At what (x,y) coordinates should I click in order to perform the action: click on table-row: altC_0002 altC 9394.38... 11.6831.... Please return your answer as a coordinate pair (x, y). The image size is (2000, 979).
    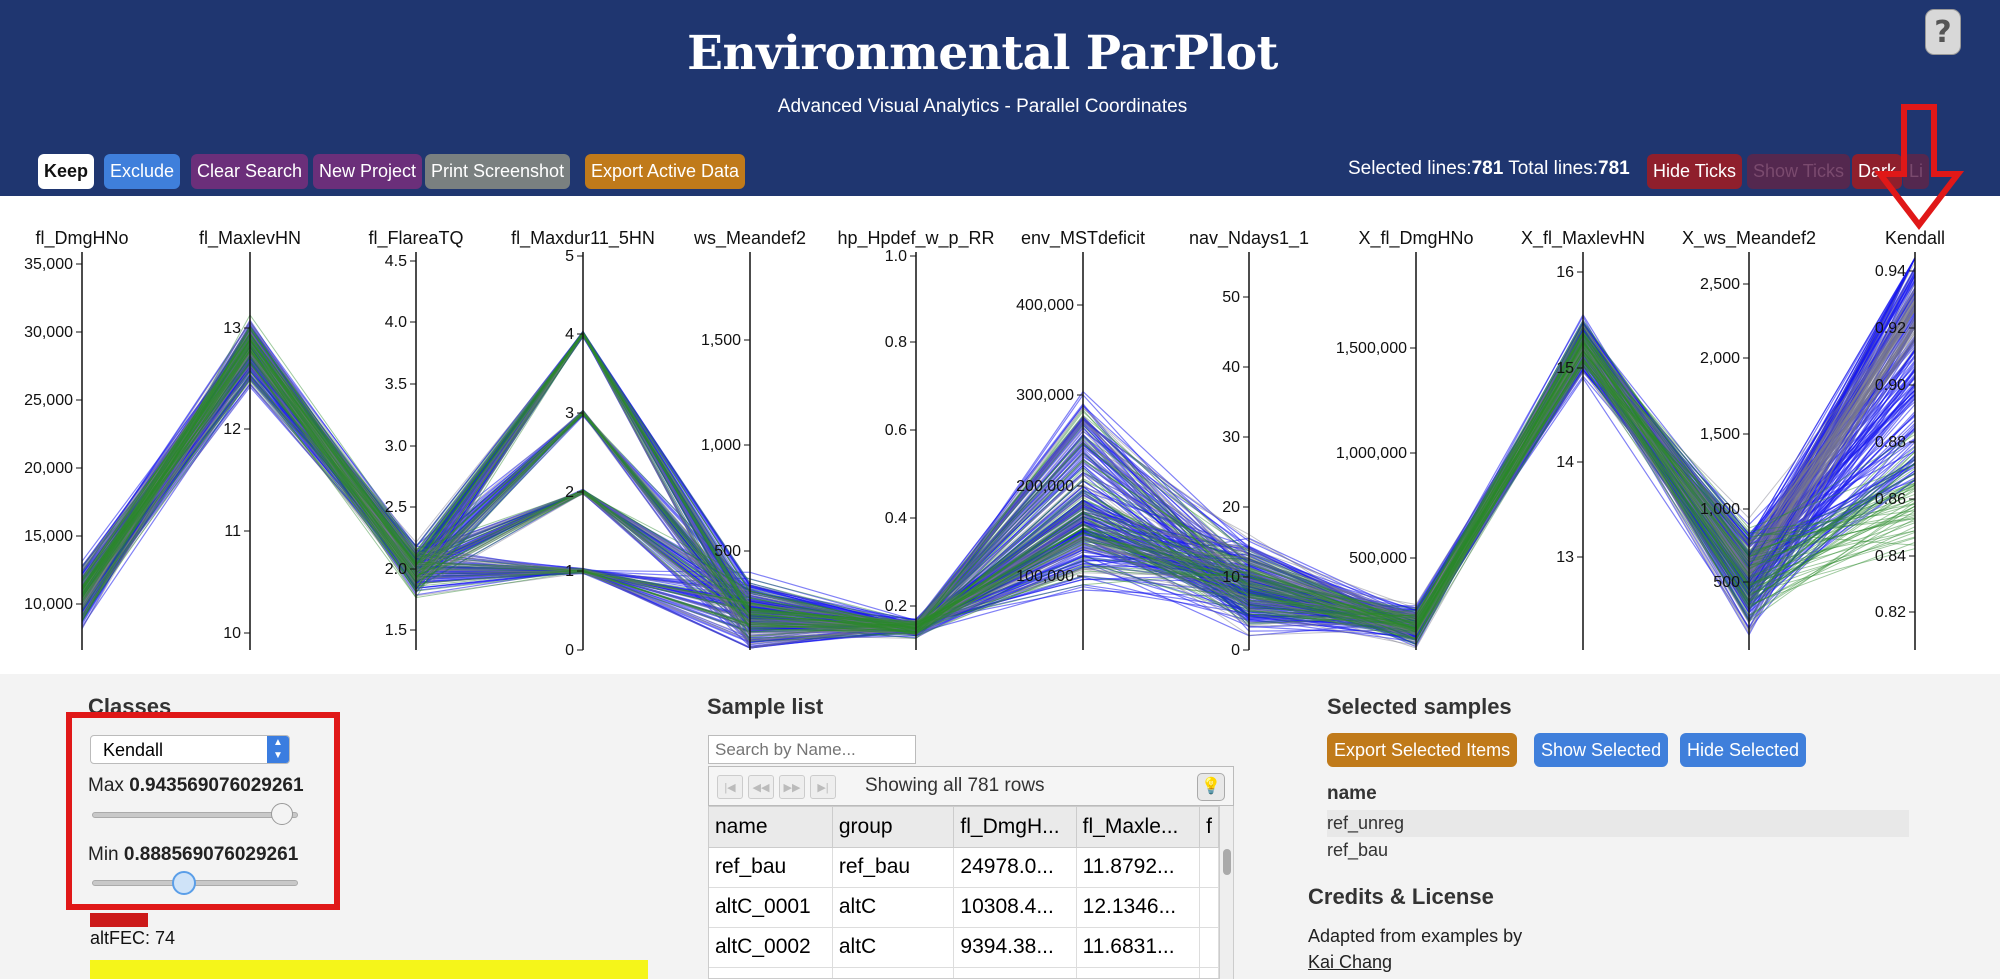
    Looking at the image, I should click on (964, 947).